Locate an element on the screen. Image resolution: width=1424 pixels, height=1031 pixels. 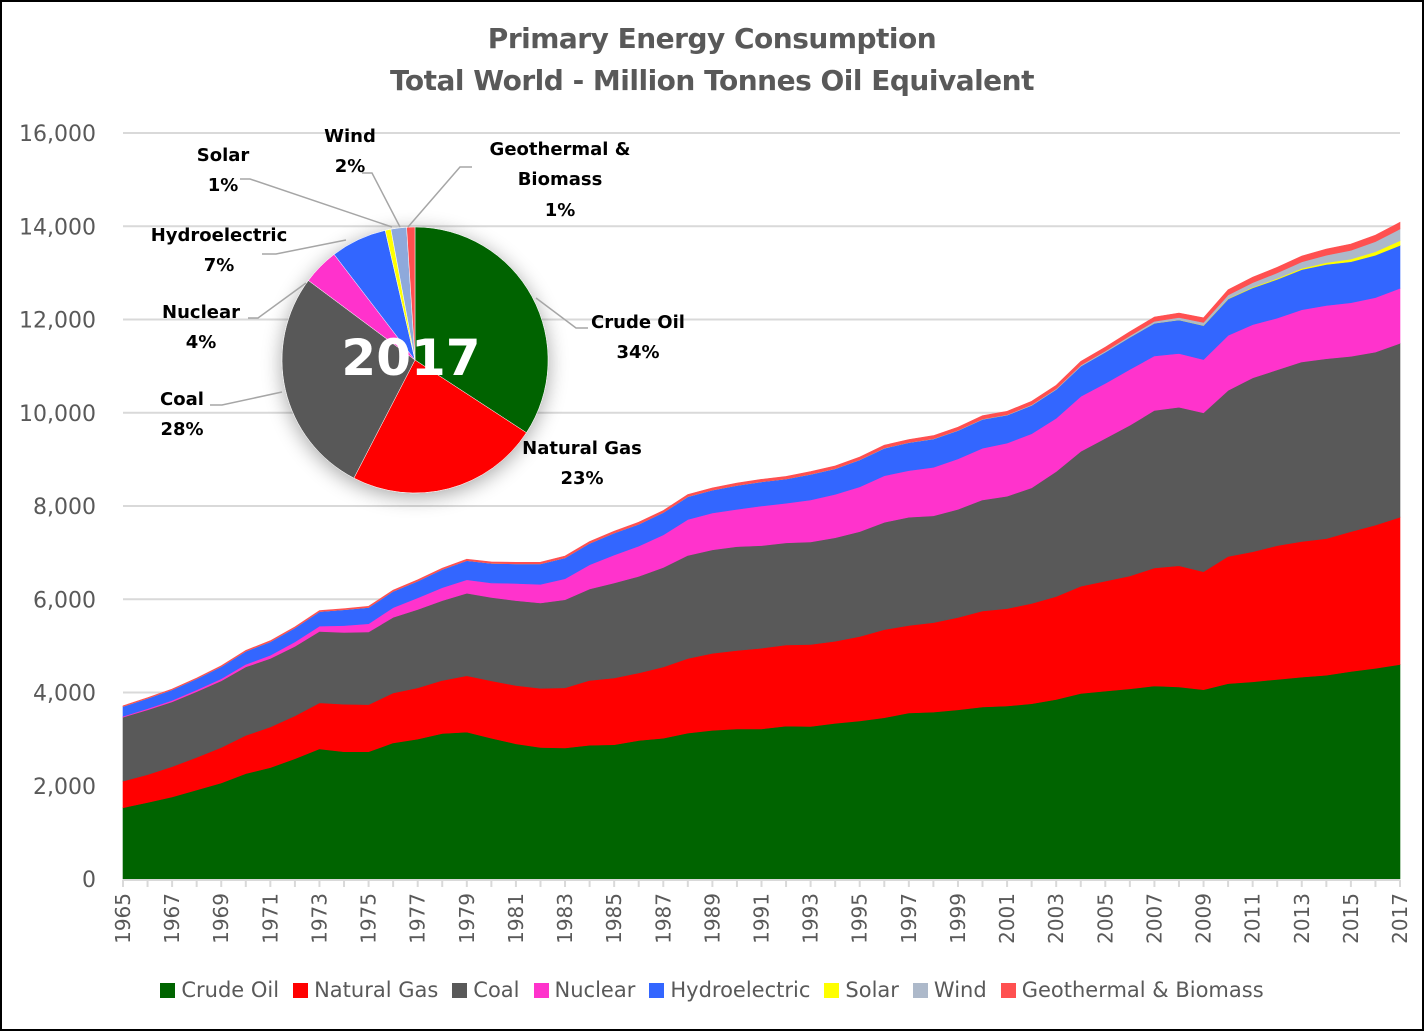
legend-item-crude-oil: Crude Oil is located at coordinates (219, 990).